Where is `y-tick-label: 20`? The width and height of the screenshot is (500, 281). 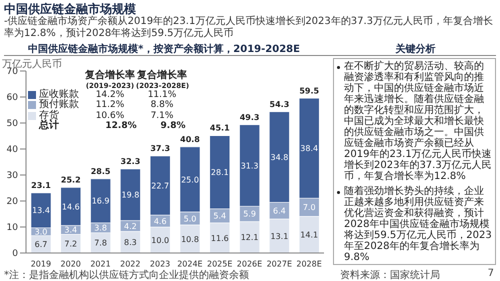 y-tick-label: 20 is located at coordinates (12, 202).